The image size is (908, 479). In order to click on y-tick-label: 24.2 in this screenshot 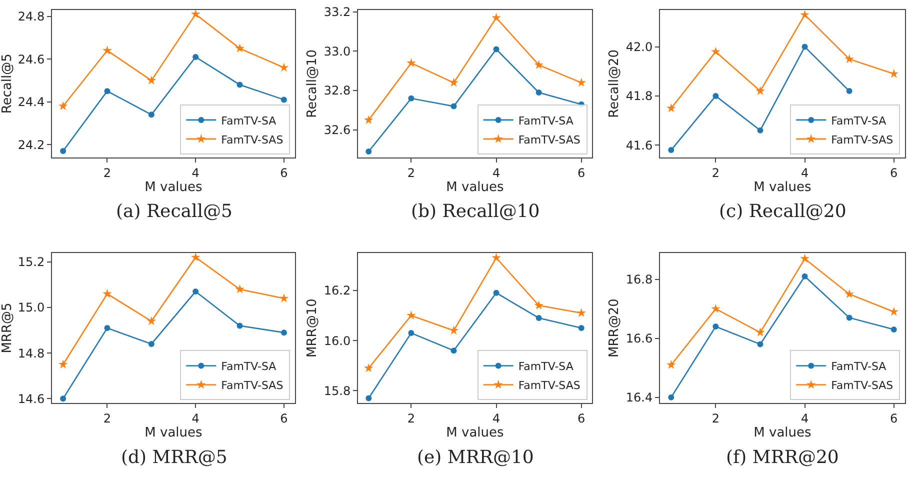, I will do `click(31, 145)`.